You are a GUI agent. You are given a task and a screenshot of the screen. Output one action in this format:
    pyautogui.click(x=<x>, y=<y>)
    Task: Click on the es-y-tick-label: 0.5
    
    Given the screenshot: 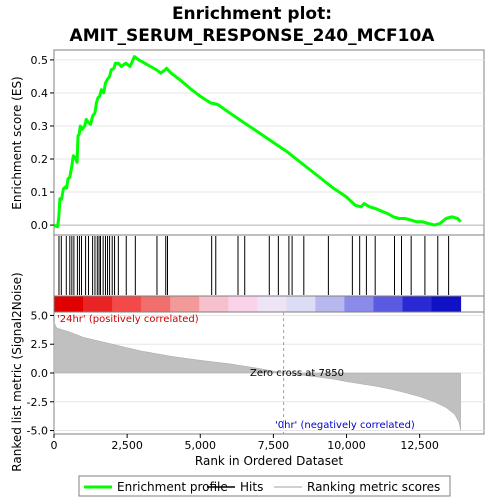 What is the action you would take?
    pyautogui.click(x=40, y=60)
    